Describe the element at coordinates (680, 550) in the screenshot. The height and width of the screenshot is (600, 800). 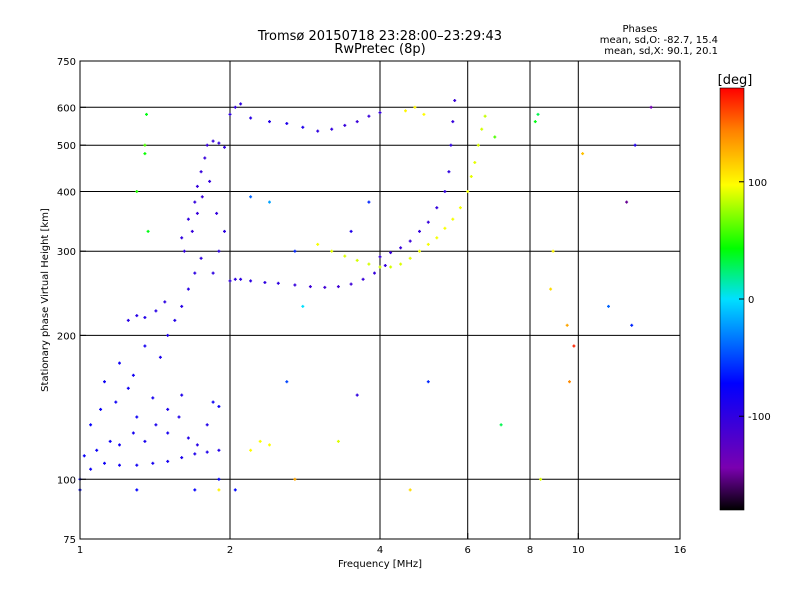
I see `x-tick-label: 16` at that location.